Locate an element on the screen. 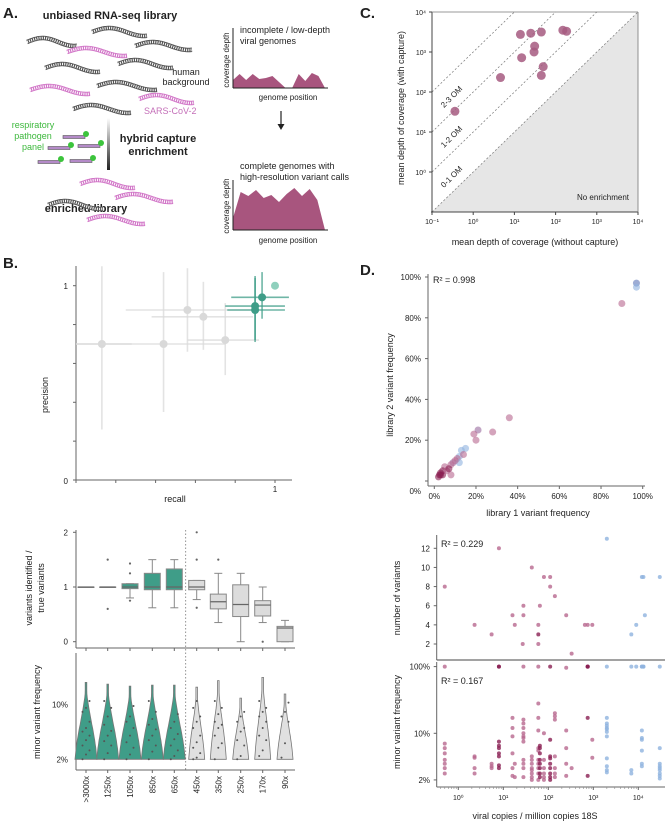 The image size is (668, 823). y-tick-label: 10² is located at coordinates (421, 93).